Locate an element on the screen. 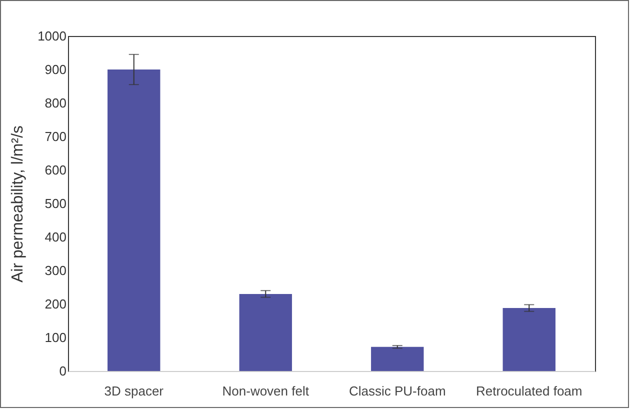 The width and height of the screenshot is (631, 410). y-tick-label: 600 is located at coordinates (55, 170).